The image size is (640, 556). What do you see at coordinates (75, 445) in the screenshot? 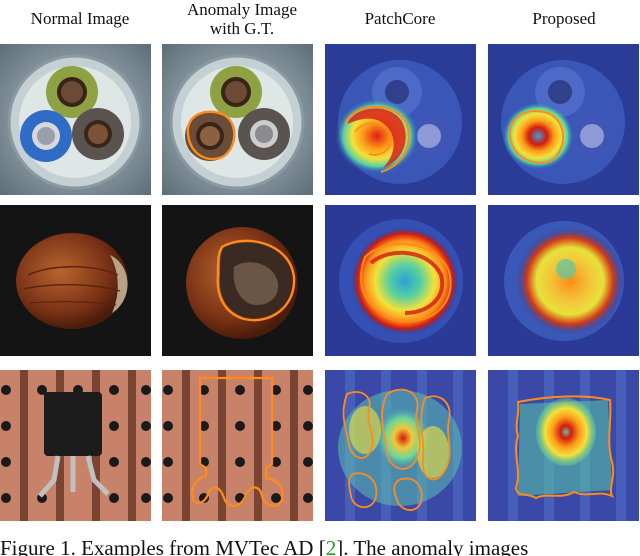
I see `transistor-normal-image` at bounding box center [75, 445].